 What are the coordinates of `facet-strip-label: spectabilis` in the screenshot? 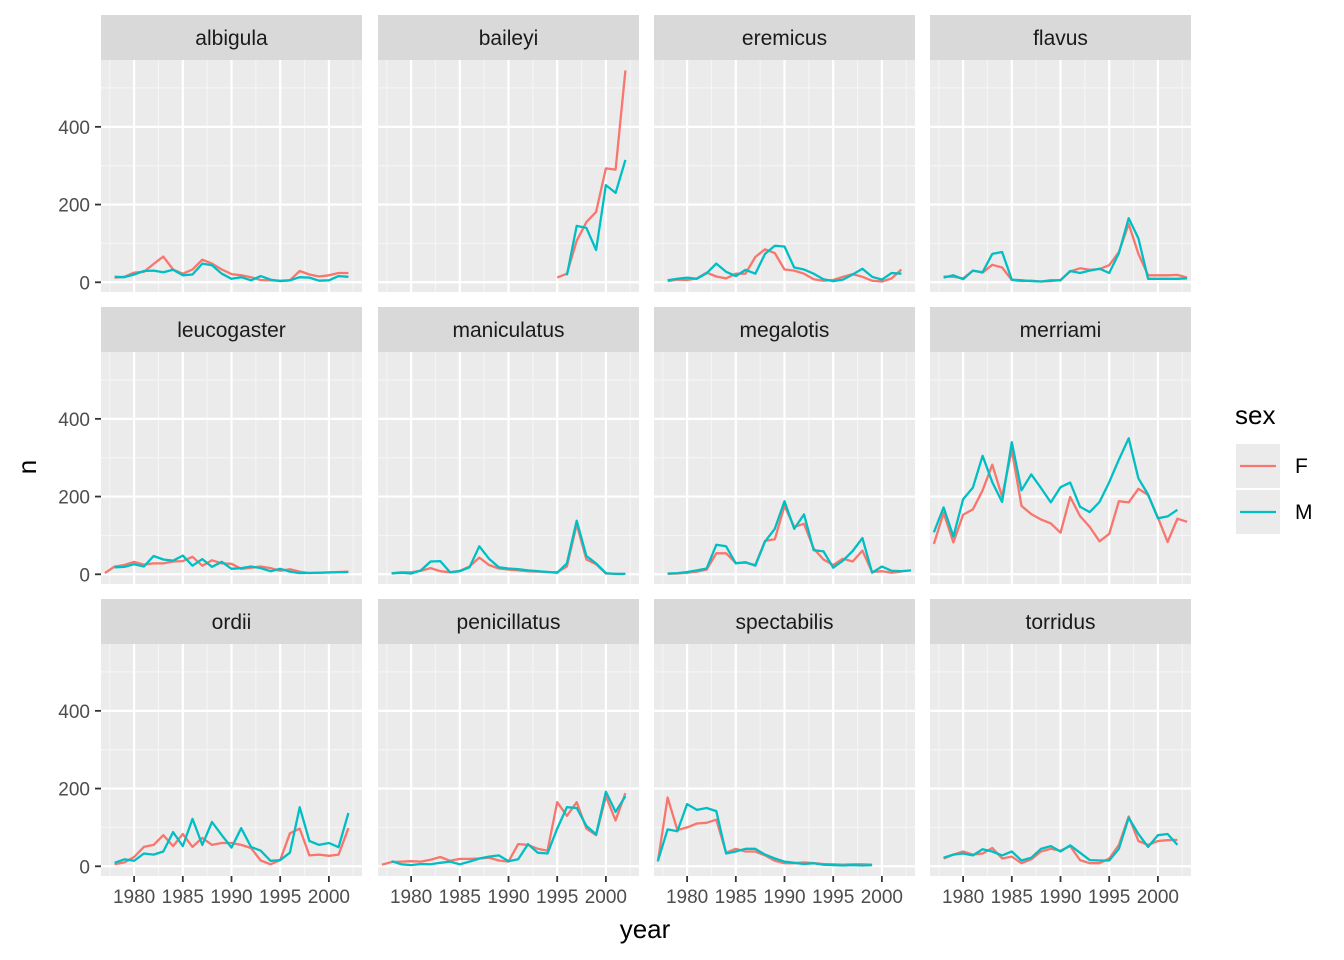 It's located at (784, 622).